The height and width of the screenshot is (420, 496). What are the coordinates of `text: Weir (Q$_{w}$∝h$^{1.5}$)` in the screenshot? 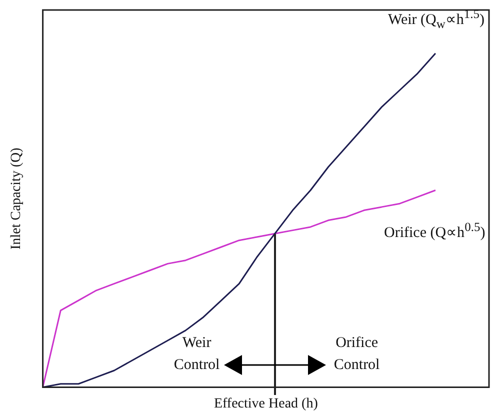 It's located at (436, 20).